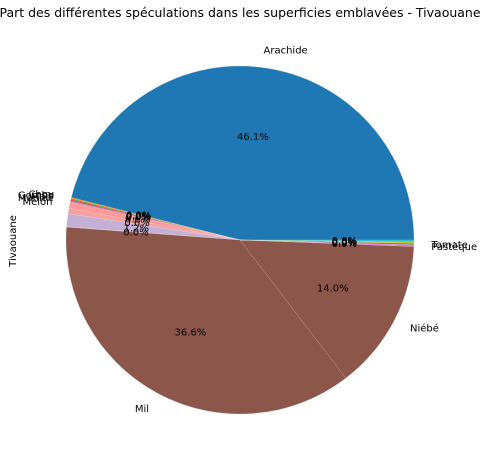  Describe the element at coordinates (13, 241) in the screenshot. I see `y-axis-label: Tivaouane` at that location.